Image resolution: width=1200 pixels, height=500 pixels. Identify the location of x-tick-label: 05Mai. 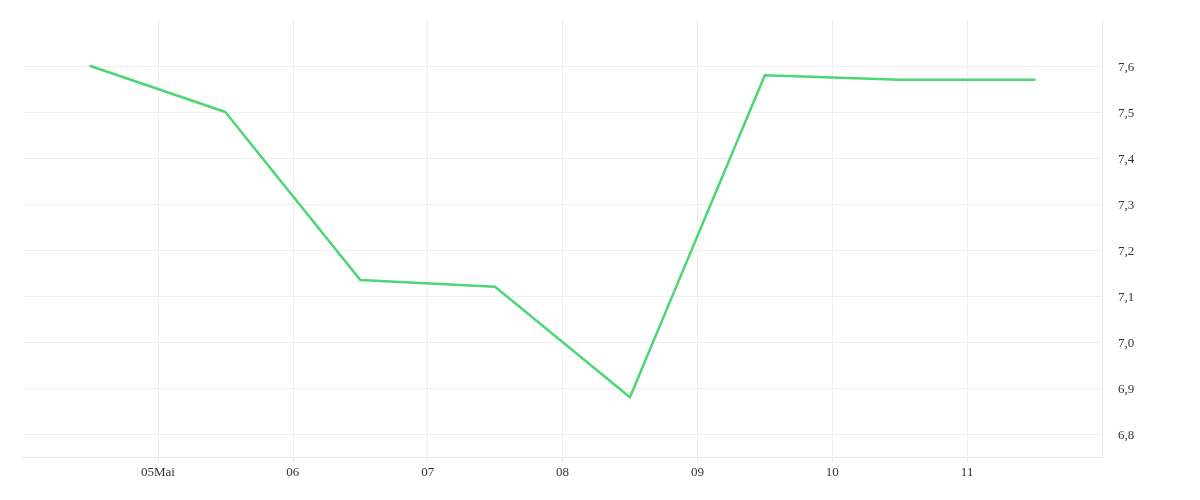
(158, 471).